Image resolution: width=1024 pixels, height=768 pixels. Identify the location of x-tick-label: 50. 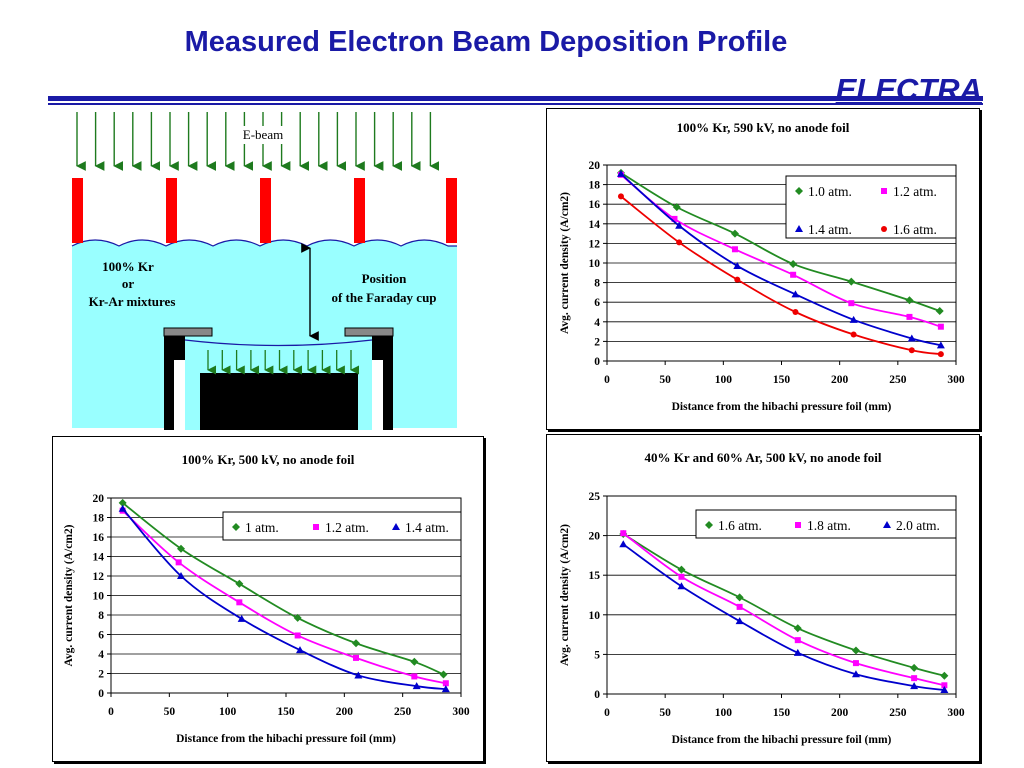
(665, 713).